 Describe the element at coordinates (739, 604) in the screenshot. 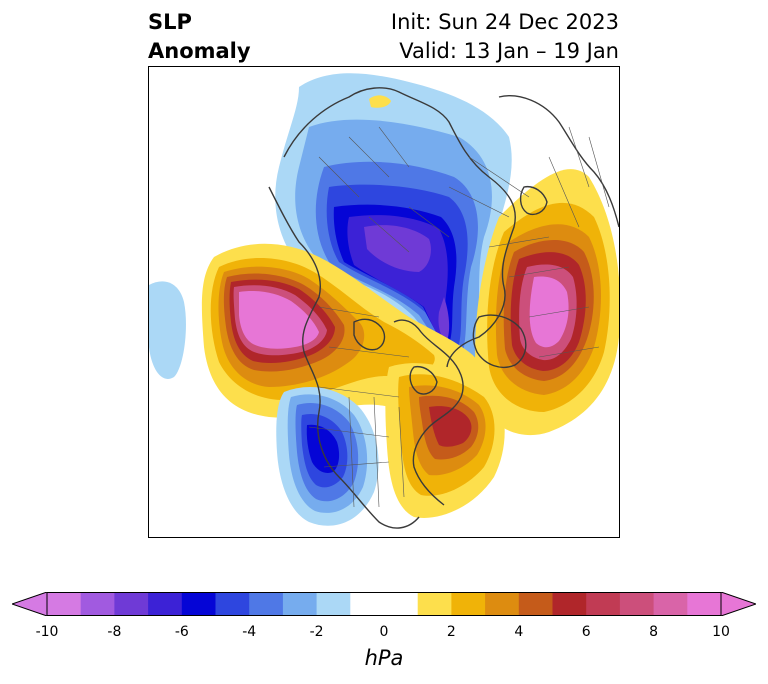

I see `colorbar-extend-high` at that location.